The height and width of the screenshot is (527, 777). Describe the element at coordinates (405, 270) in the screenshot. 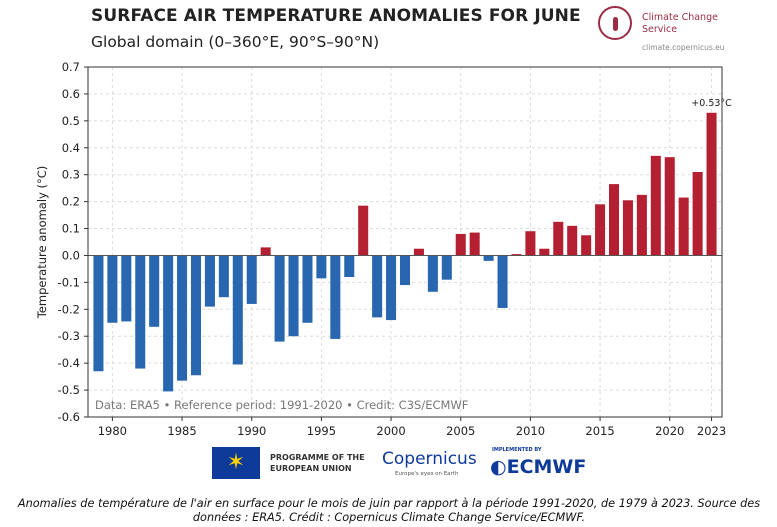

I see `bar-2001` at that location.